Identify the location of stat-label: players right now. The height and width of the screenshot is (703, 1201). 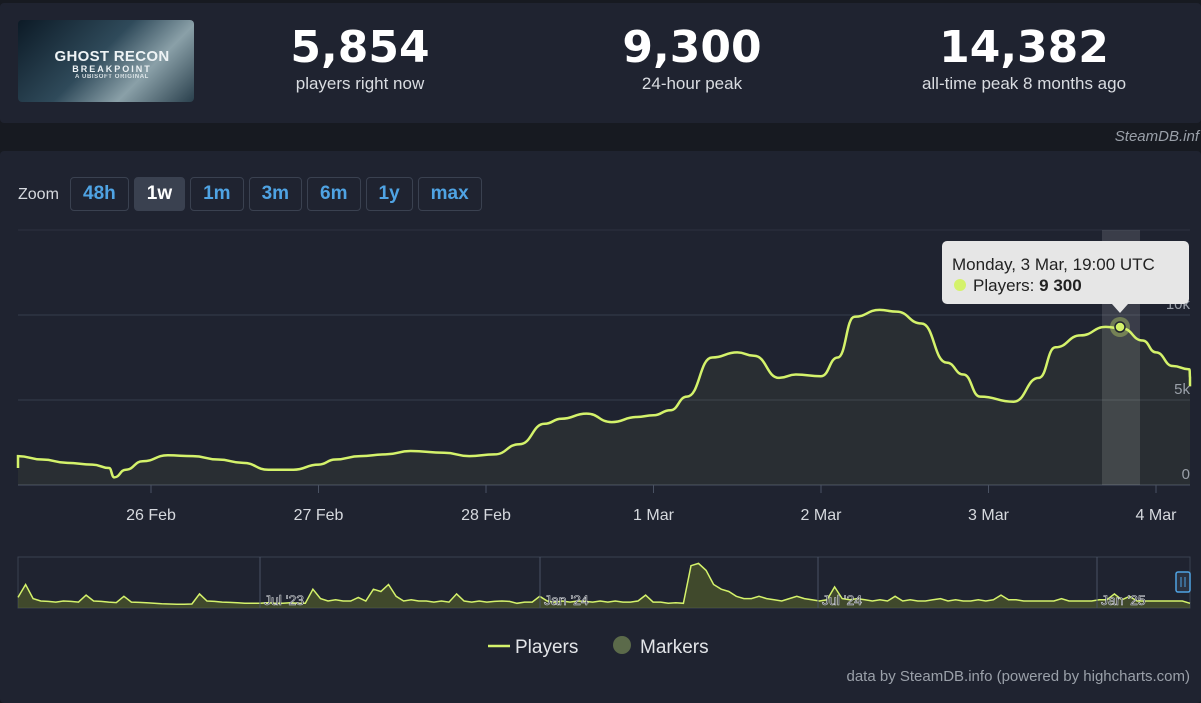
(360, 83).